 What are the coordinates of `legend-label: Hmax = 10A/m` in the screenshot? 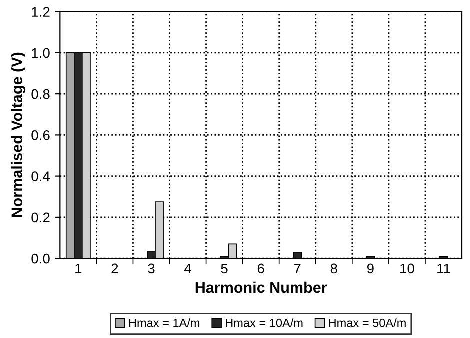 It's located at (264, 323).